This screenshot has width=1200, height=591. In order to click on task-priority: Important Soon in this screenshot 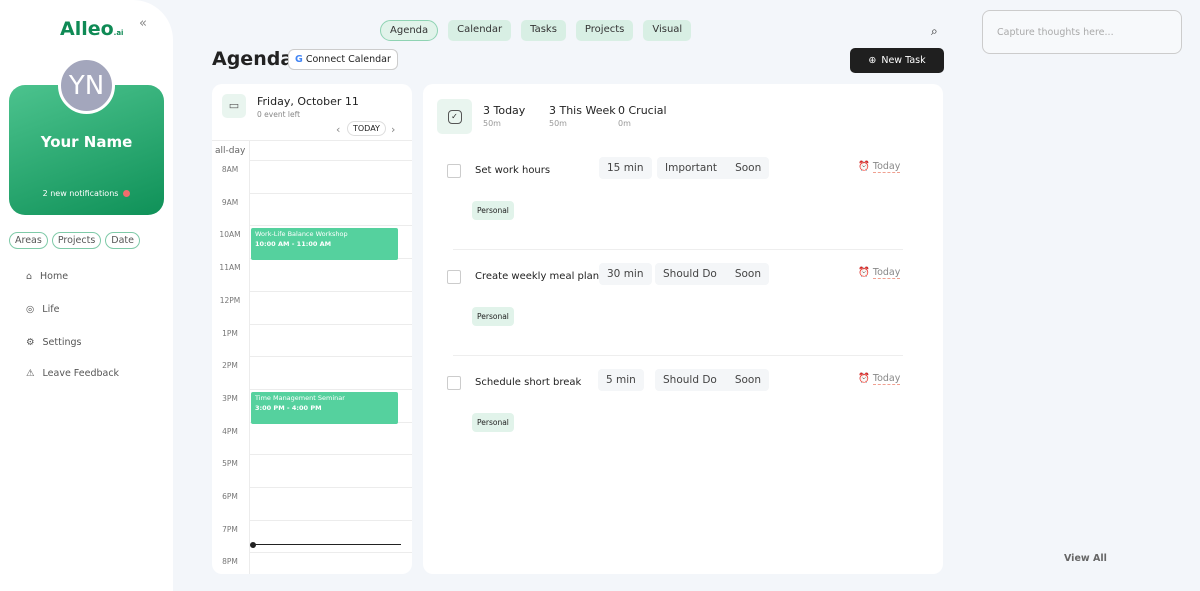, I will do `click(713, 168)`.